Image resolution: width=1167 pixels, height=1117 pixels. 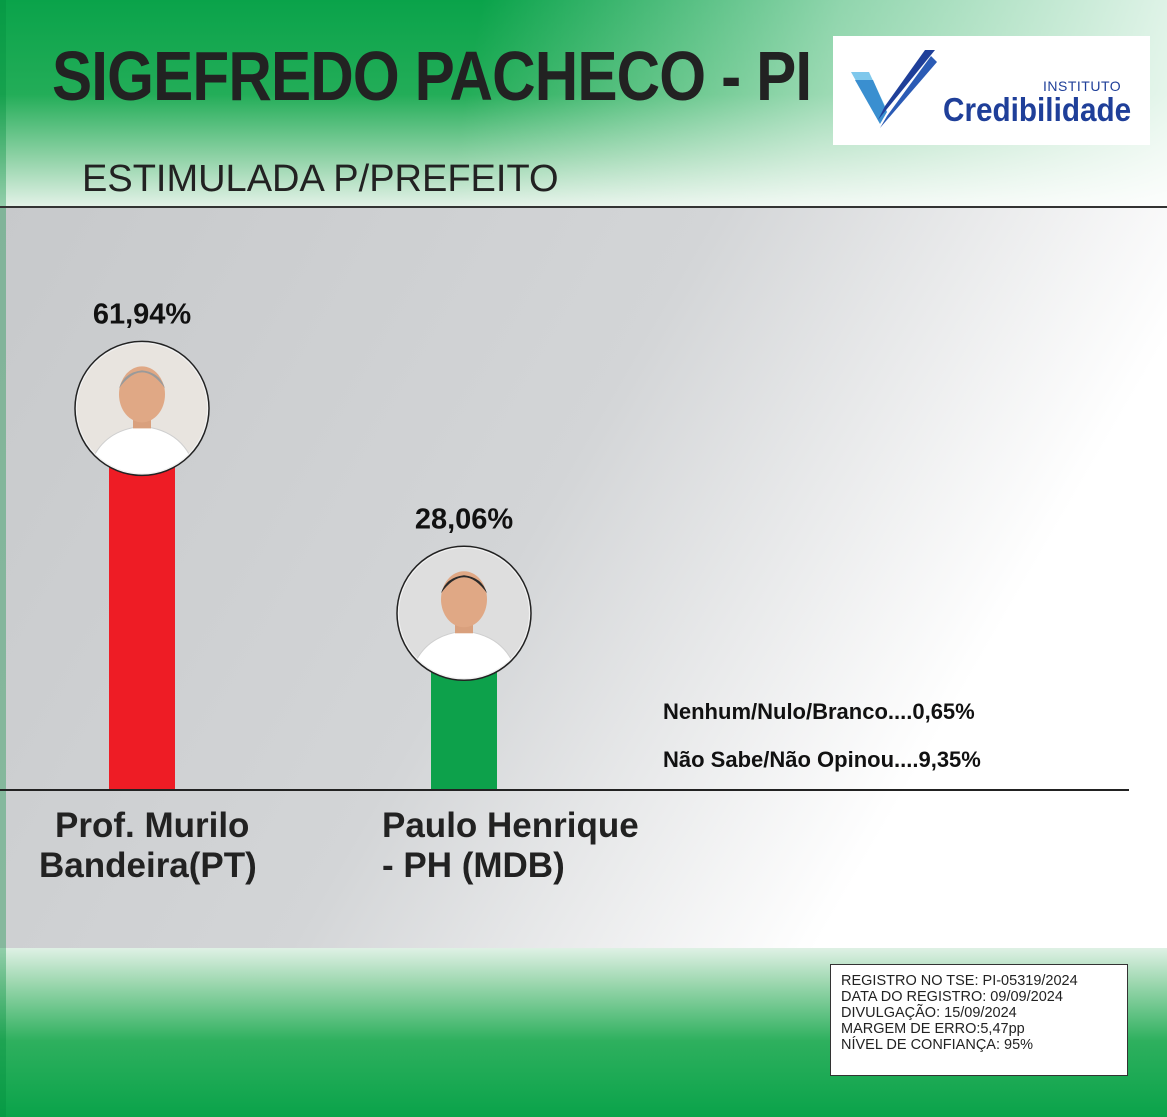 I want to click on candidate-name-2-line-2: - PH (MDB), so click(x=473, y=865).